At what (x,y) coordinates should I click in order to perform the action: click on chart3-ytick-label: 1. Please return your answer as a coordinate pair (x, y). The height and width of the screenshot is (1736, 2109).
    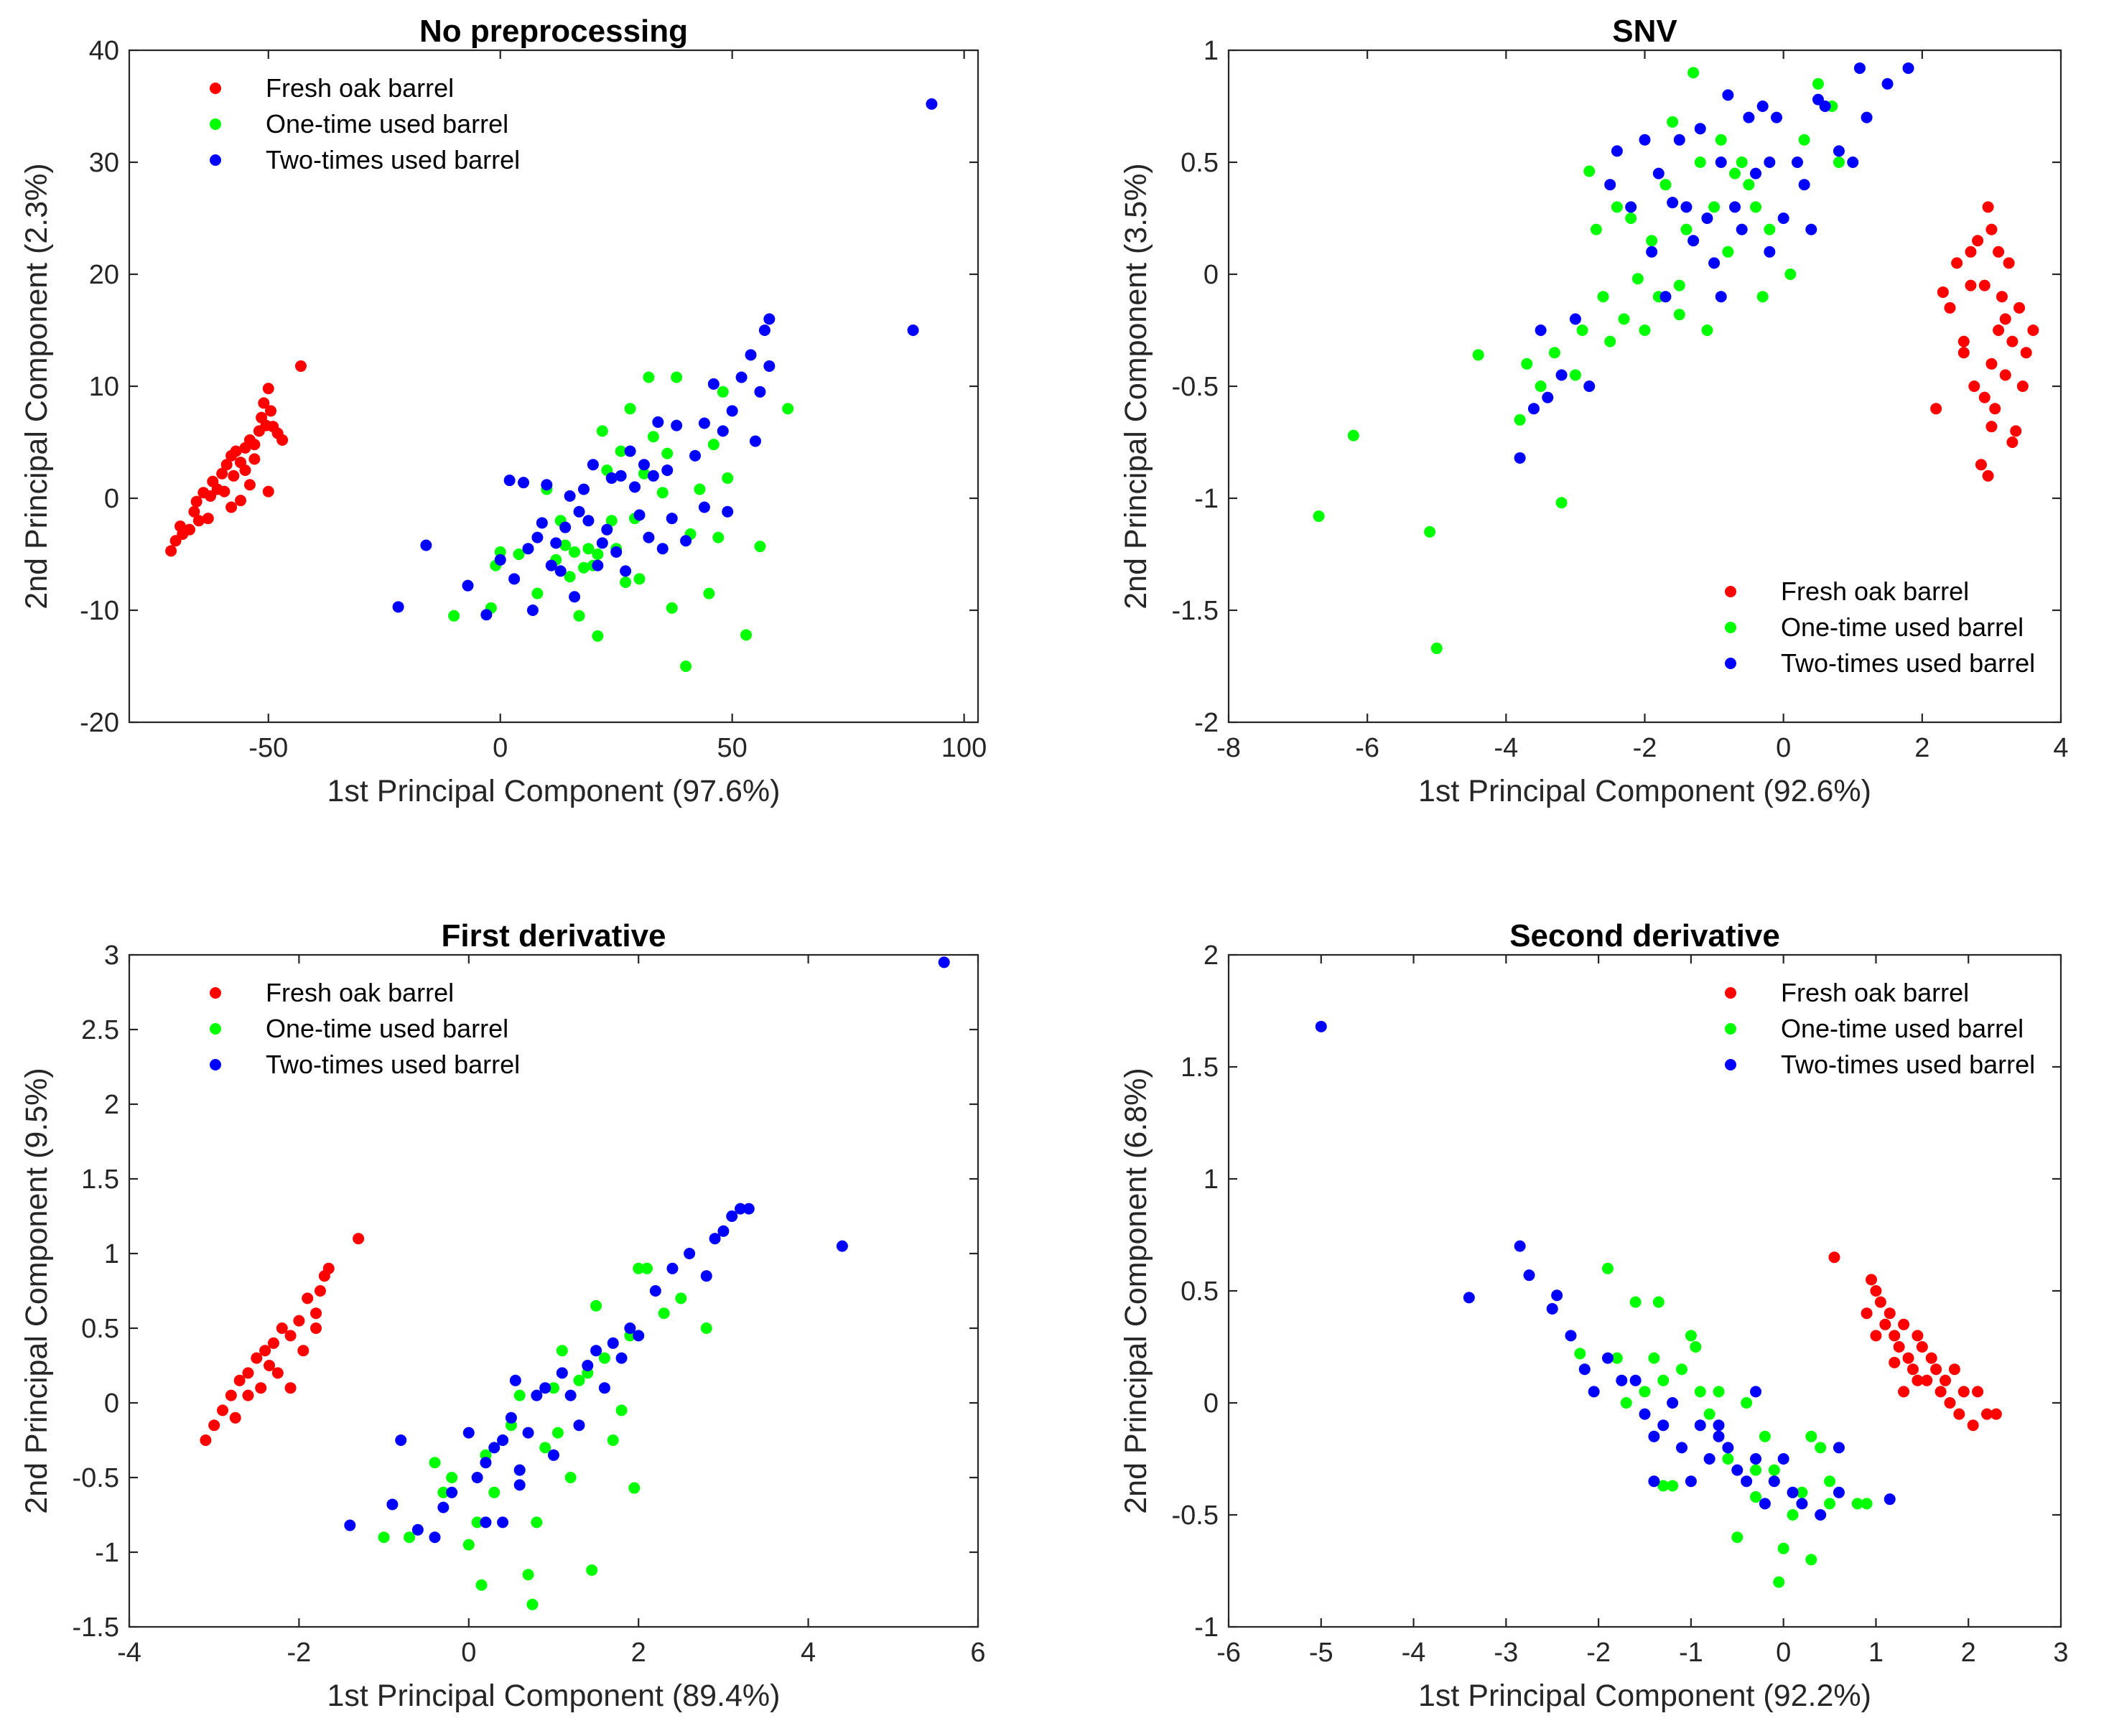
    Looking at the image, I should click on (1211, 1180).